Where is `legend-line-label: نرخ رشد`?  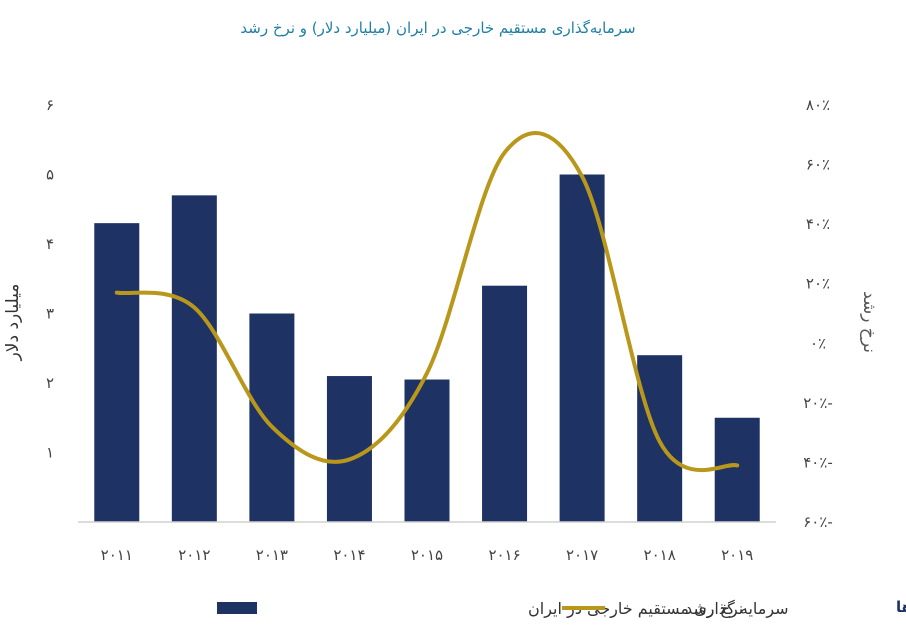 legend-line-label: نرخ رشد is located at coordinates (714, 609).